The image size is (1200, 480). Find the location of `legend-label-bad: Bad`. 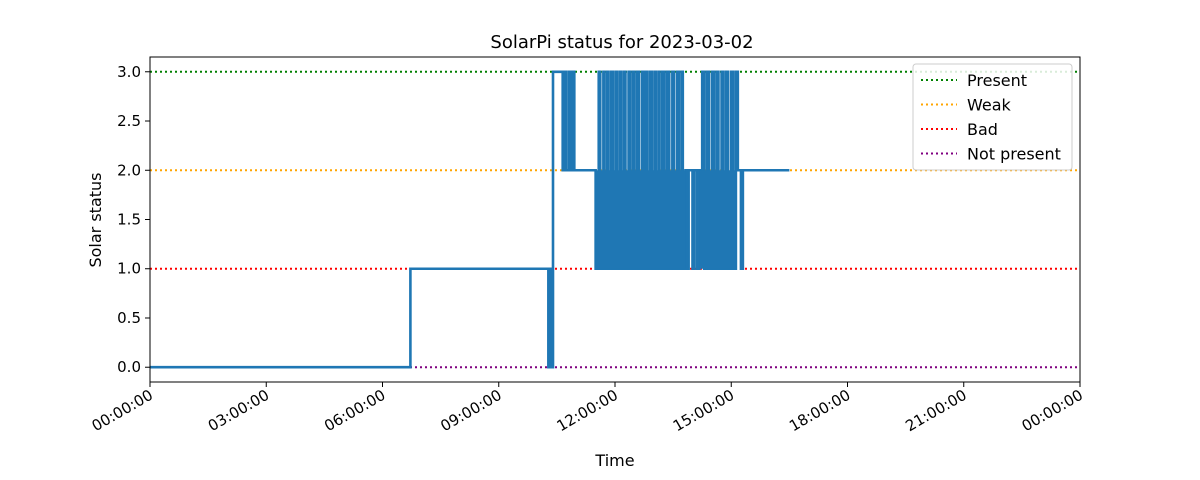

legend-label-bad: Bad is located at coordinates (982, 129).